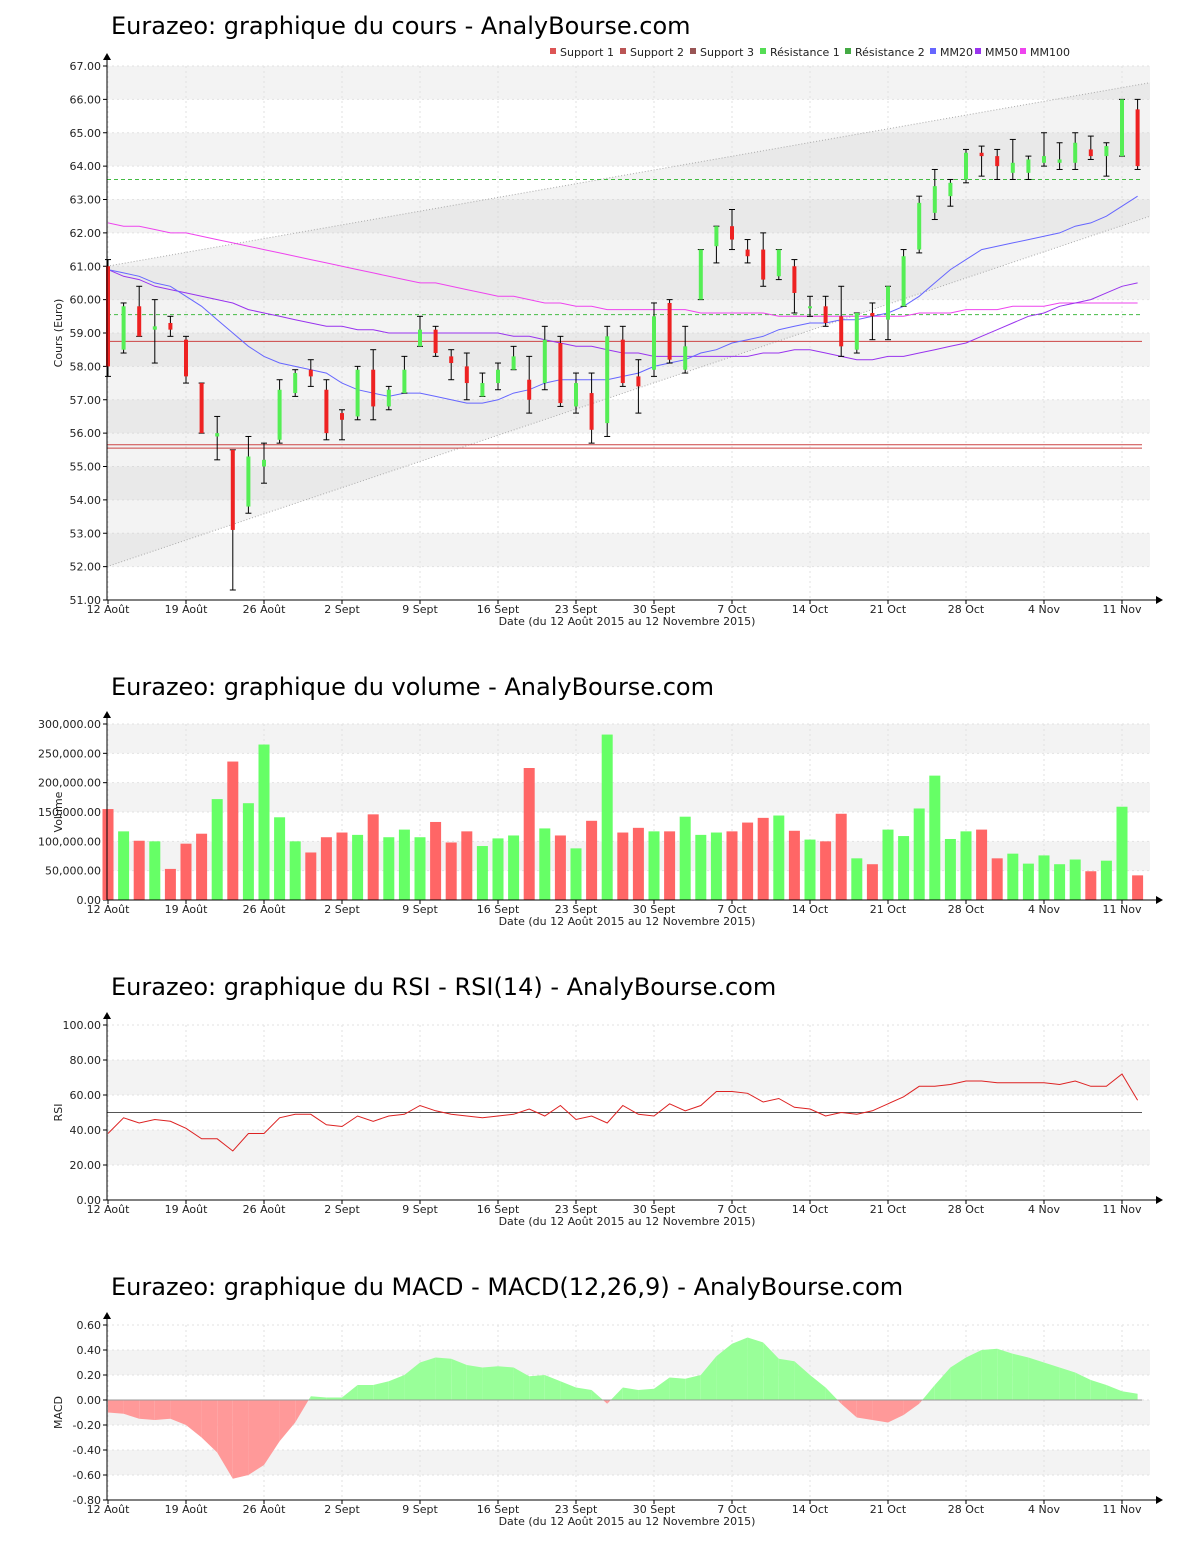  What do you see at coordinates (86, 233) in the screenshot?
I see `price-ytick-label: 62.00` at bounding box center [86, 233].